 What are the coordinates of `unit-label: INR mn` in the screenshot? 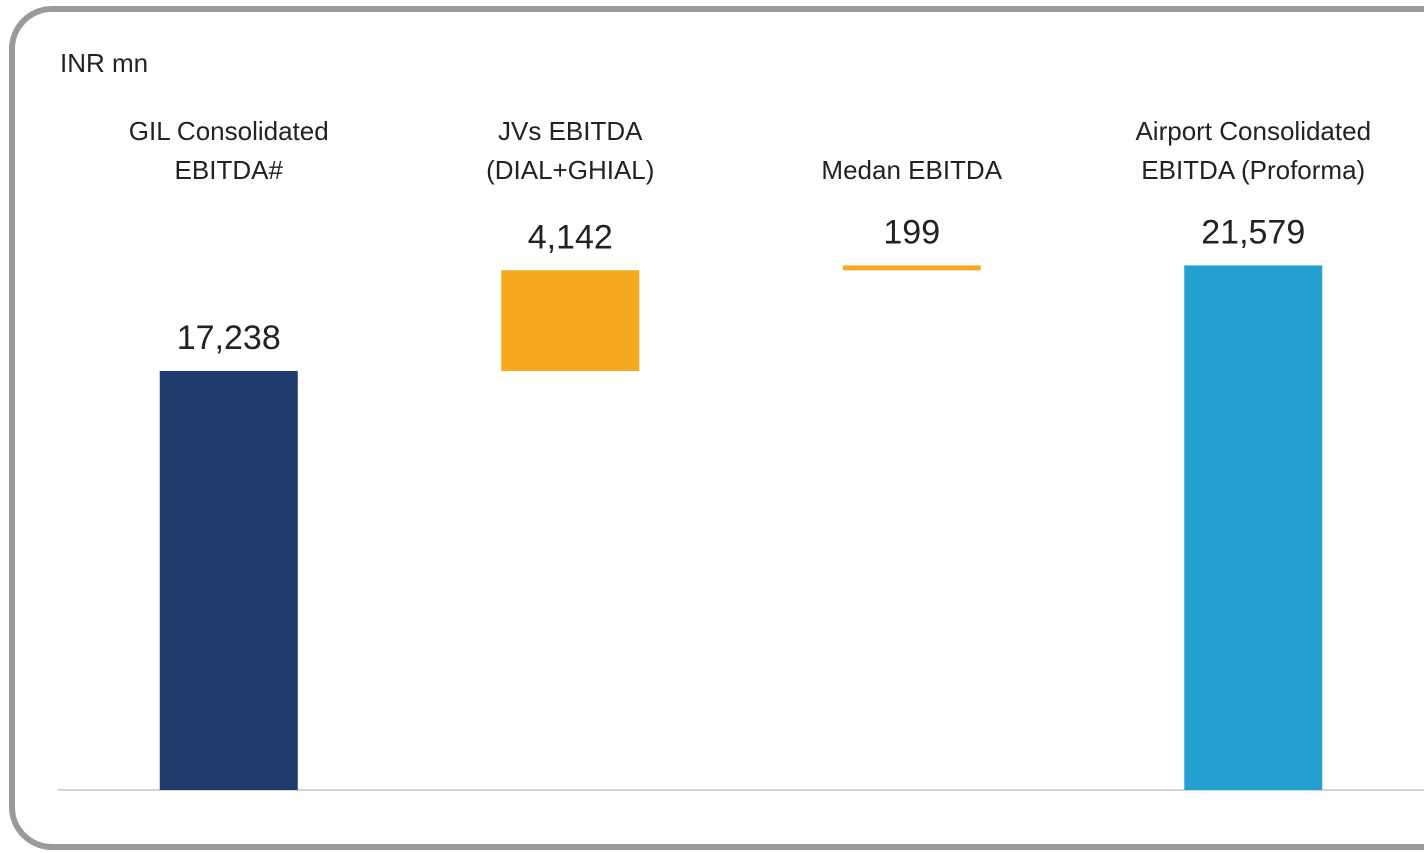 It's located at (104, 63).